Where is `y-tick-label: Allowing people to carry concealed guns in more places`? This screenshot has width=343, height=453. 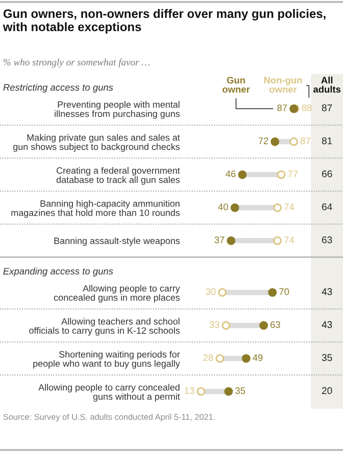 y-tick-label: Allowing people to carry concealed guns in more places is located at coordinates (117, 293).